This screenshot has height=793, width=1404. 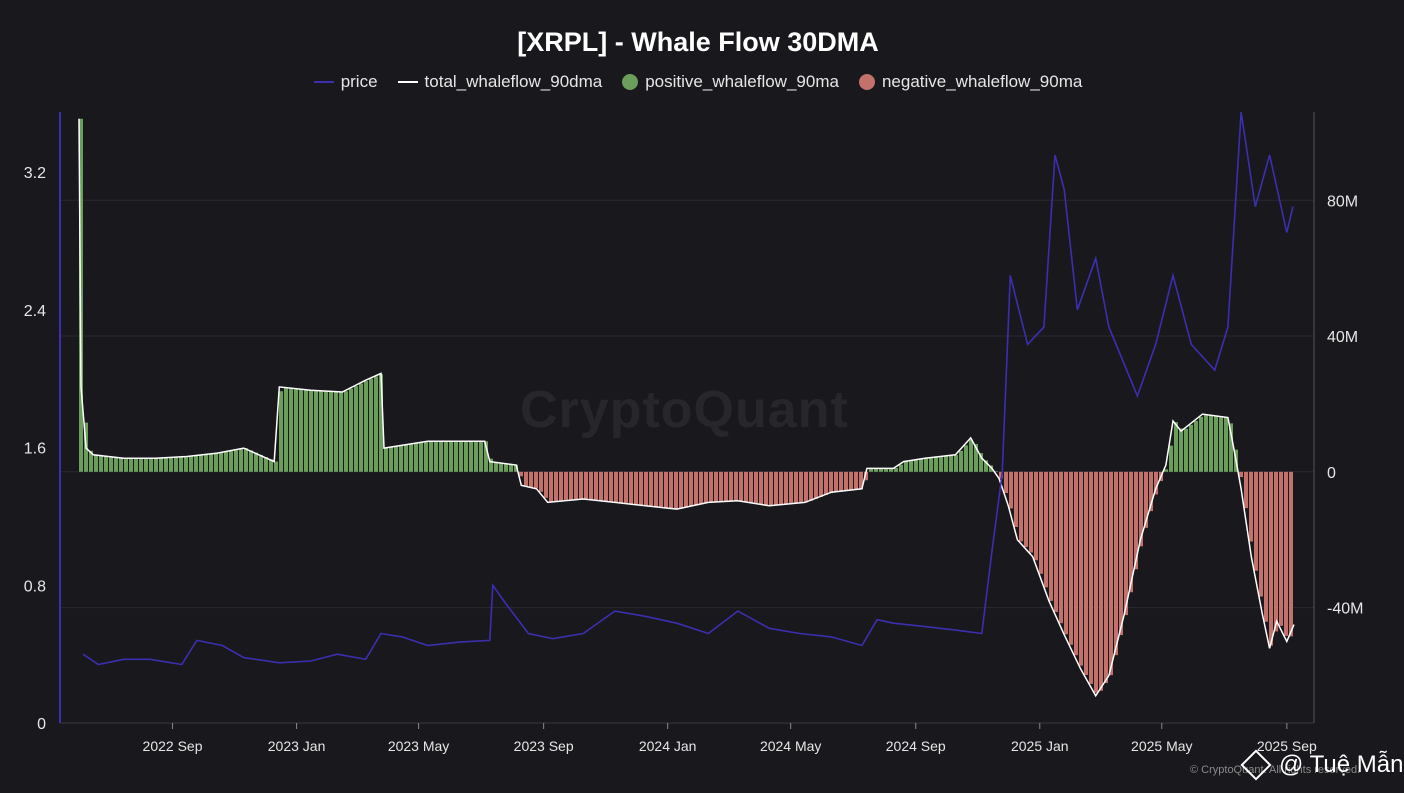 What do you see at coordinates (630, 82) in the screenshot?
I see `legend-swatch-positive-whaleflow` at bounding box center [630, 82].